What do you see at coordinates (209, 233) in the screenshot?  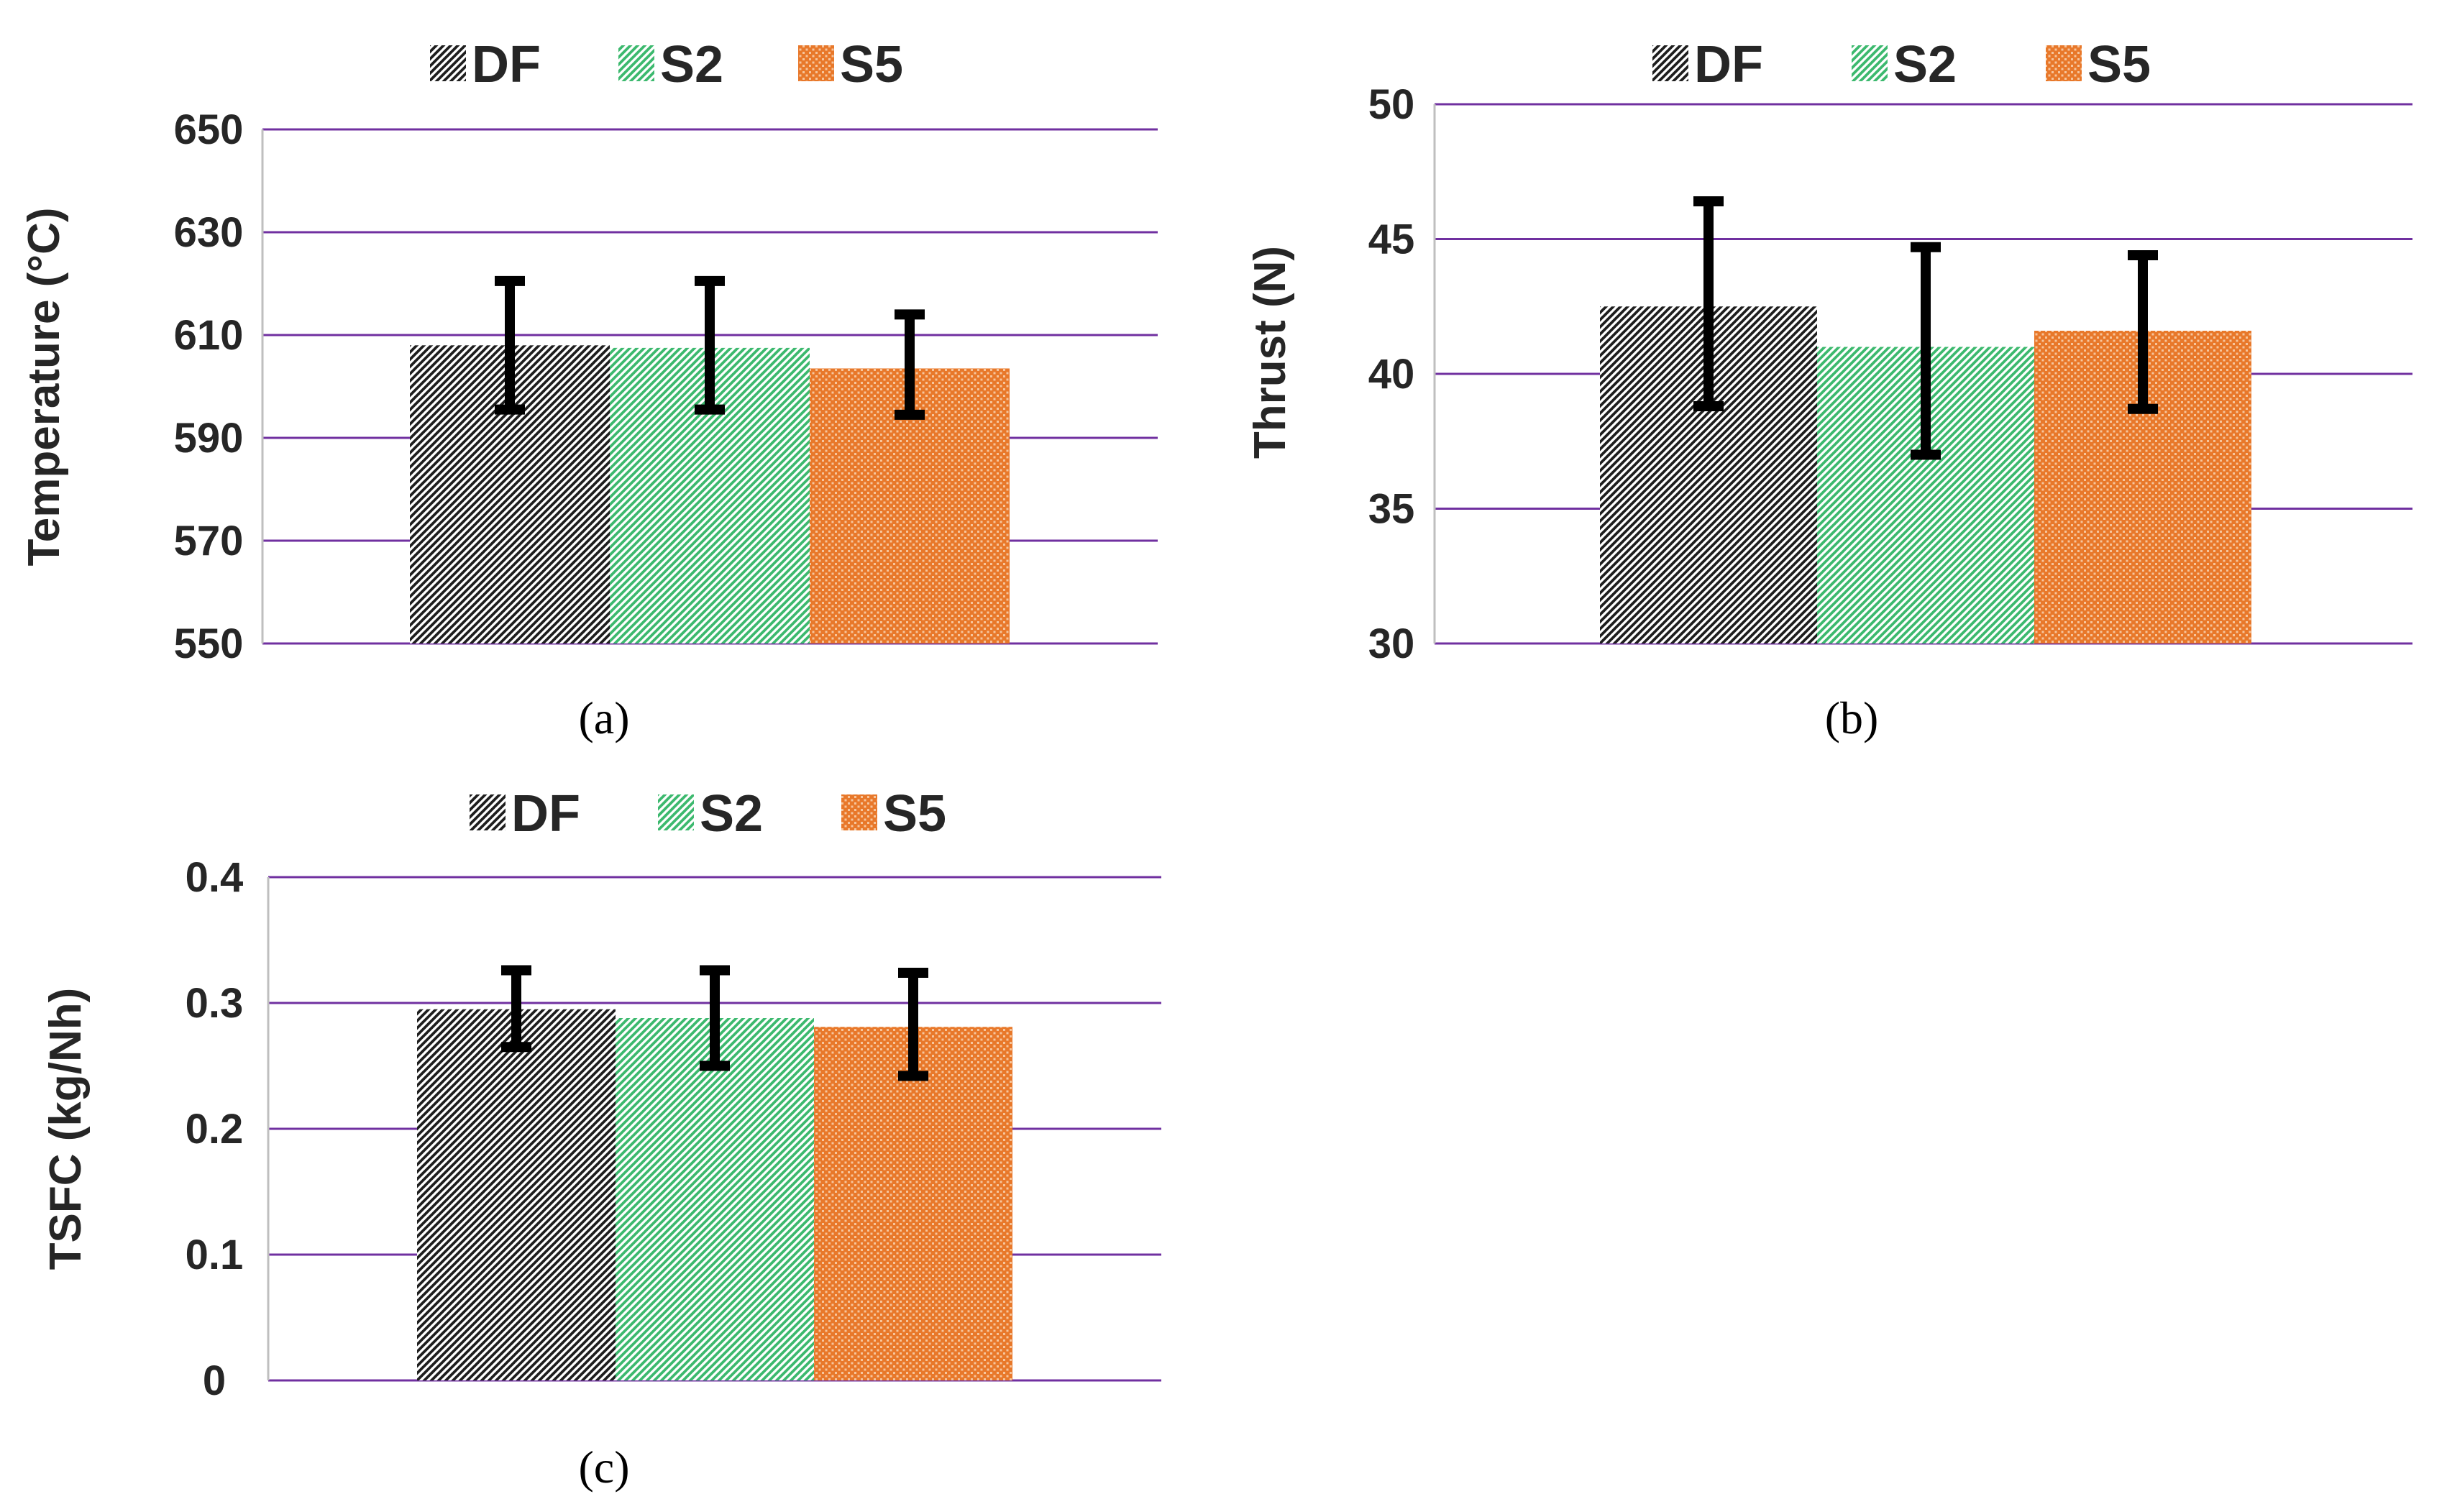 I see `y-tick-label: 630` at bounding box center [209, 233].